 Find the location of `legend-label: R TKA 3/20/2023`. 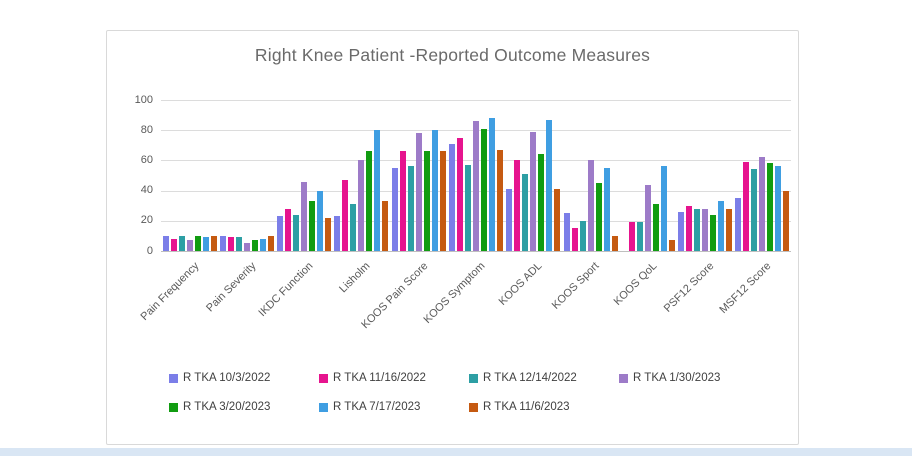

legend-label: R TKA 3/20/2023 is located at coordinates (227, 407).